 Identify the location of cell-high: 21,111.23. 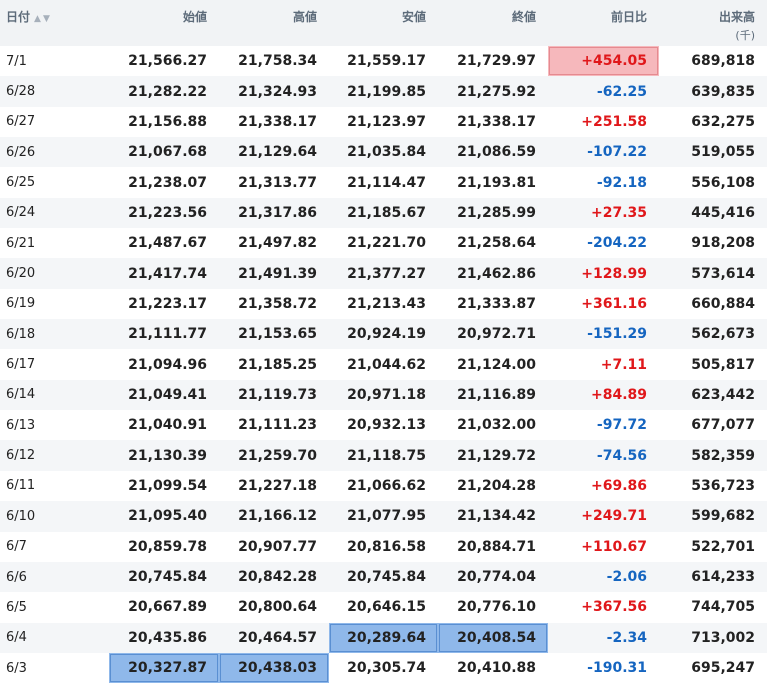
(277, 425).